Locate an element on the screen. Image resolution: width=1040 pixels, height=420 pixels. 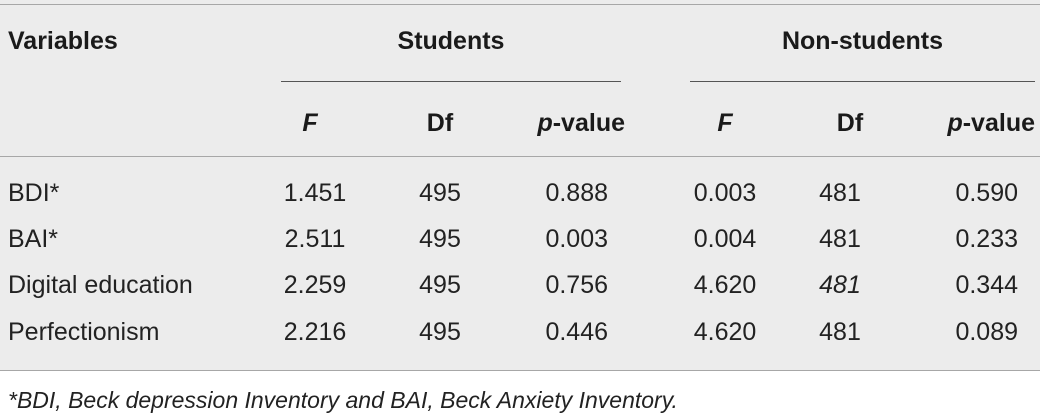
subheader-2: p-value is located at coordinates (562, 123).